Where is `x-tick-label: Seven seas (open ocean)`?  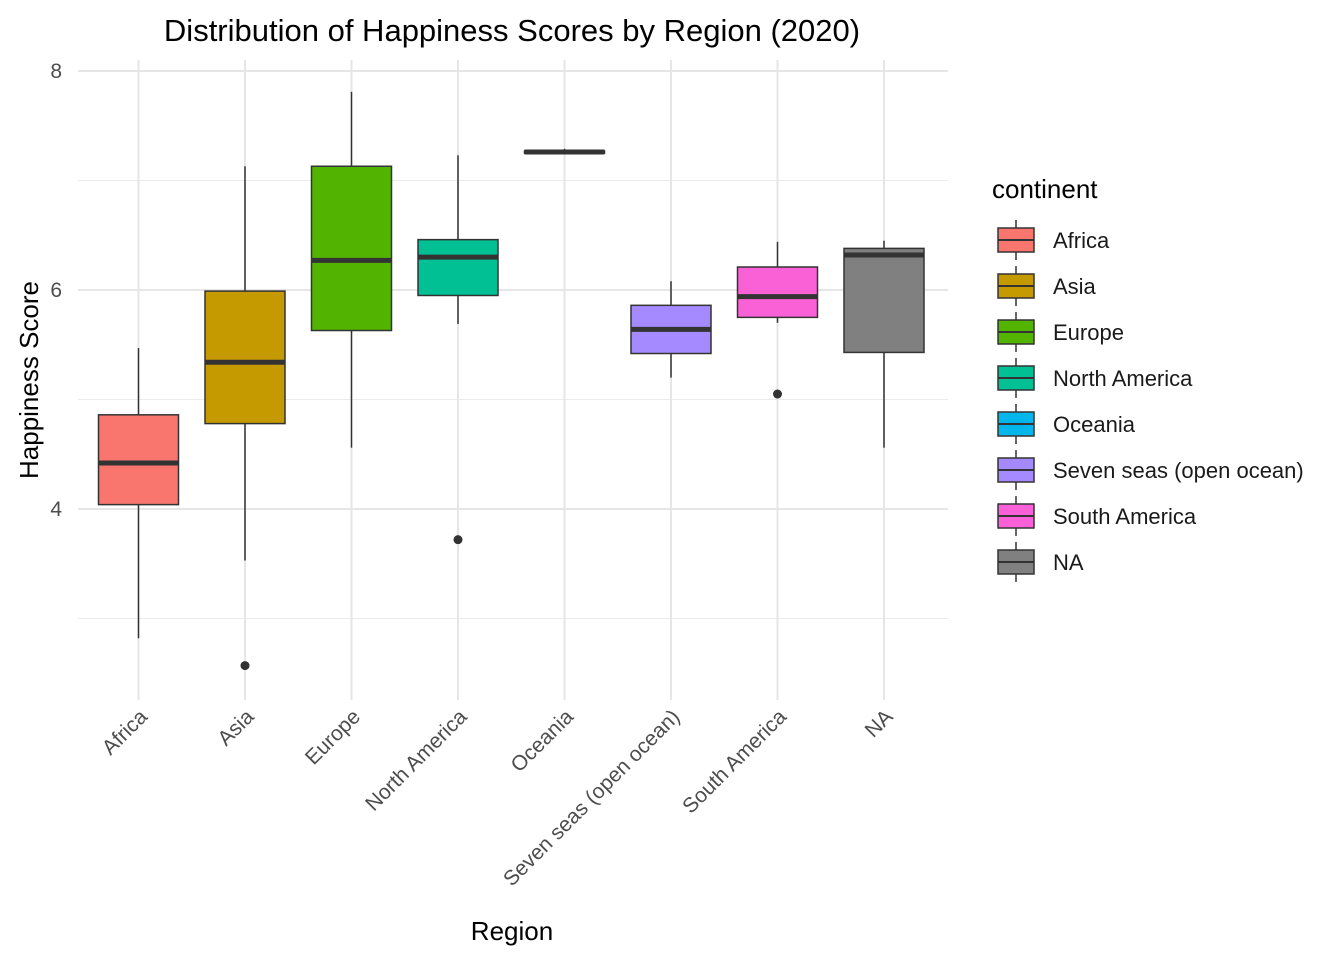 x-tick-label: Seven seas (open ocean) is located at coordinates (591, 797).